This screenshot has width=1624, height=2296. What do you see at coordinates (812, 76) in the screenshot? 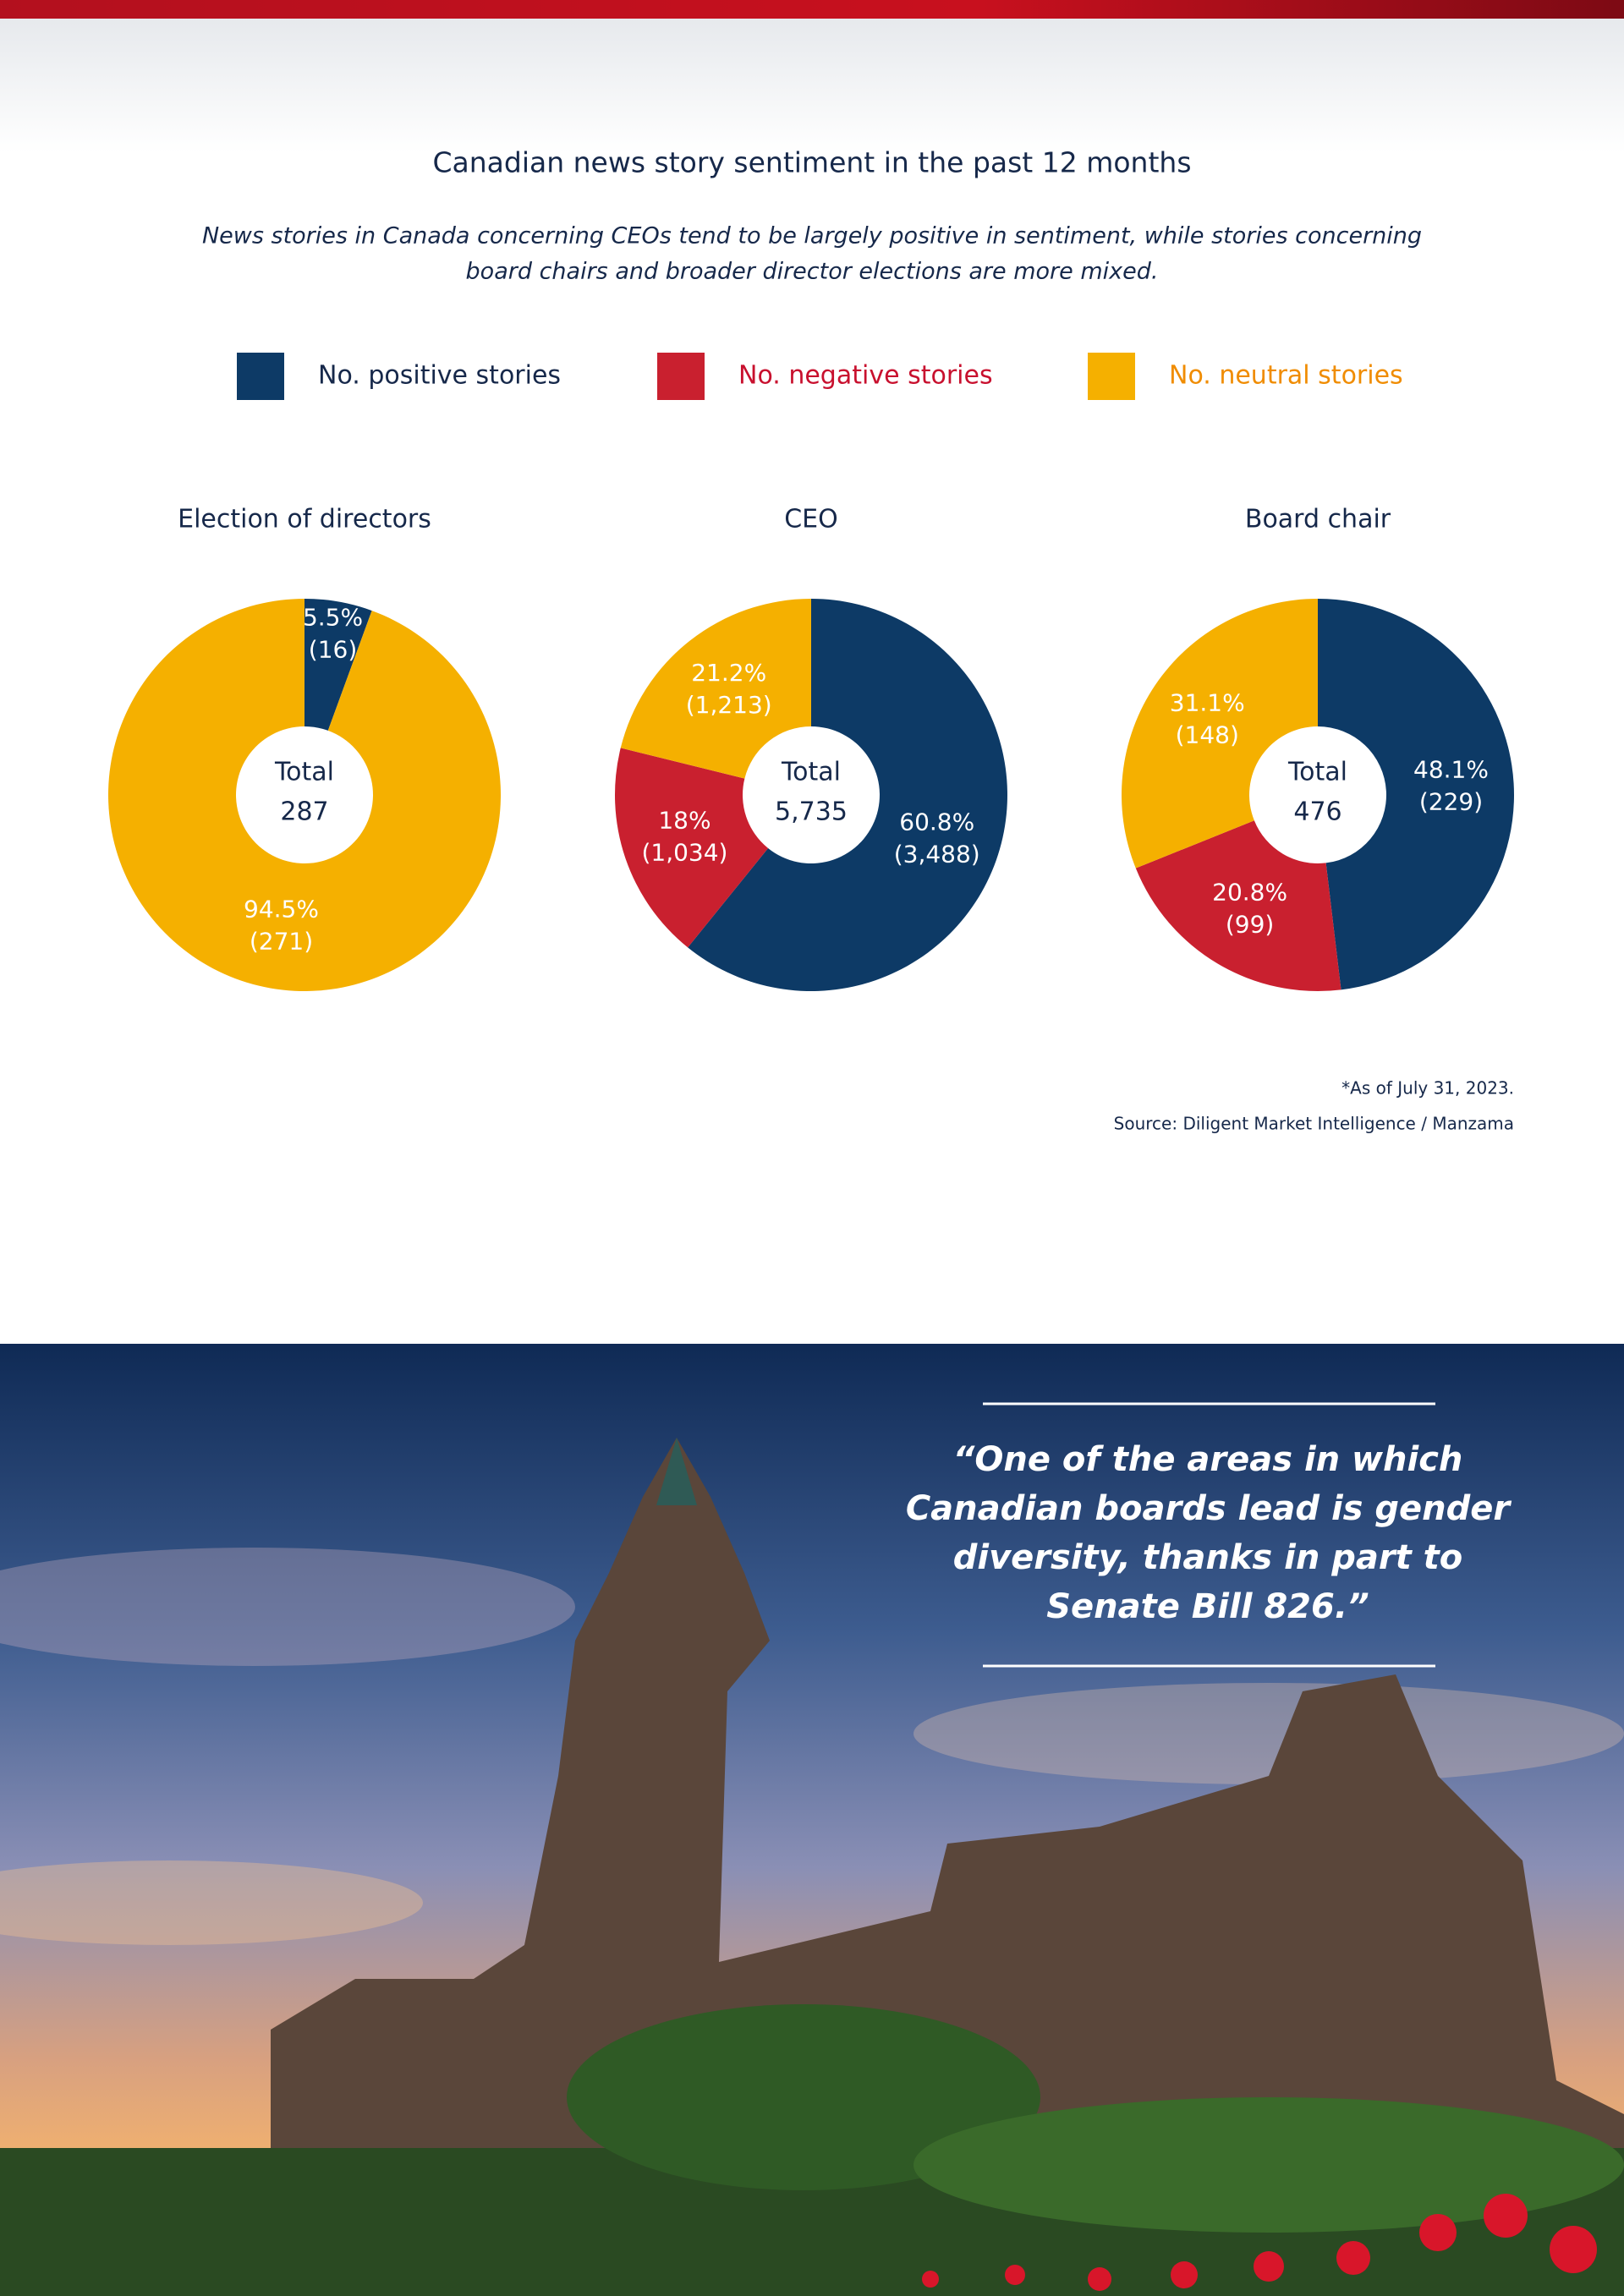
I see `header-fade` at bounding box center [812, 76].